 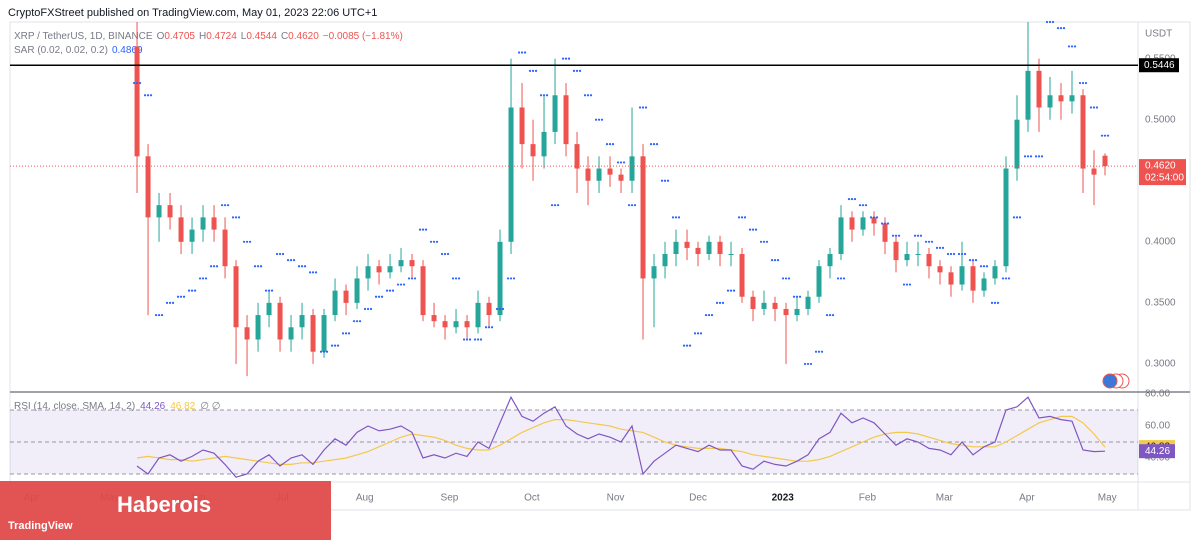 What do you see at coordinates (78, 50) in the screenshot?
I see `sar-legend: SAR (0.02, 0.02, 0.2) 0.4869` at bounding box center [78, 50].